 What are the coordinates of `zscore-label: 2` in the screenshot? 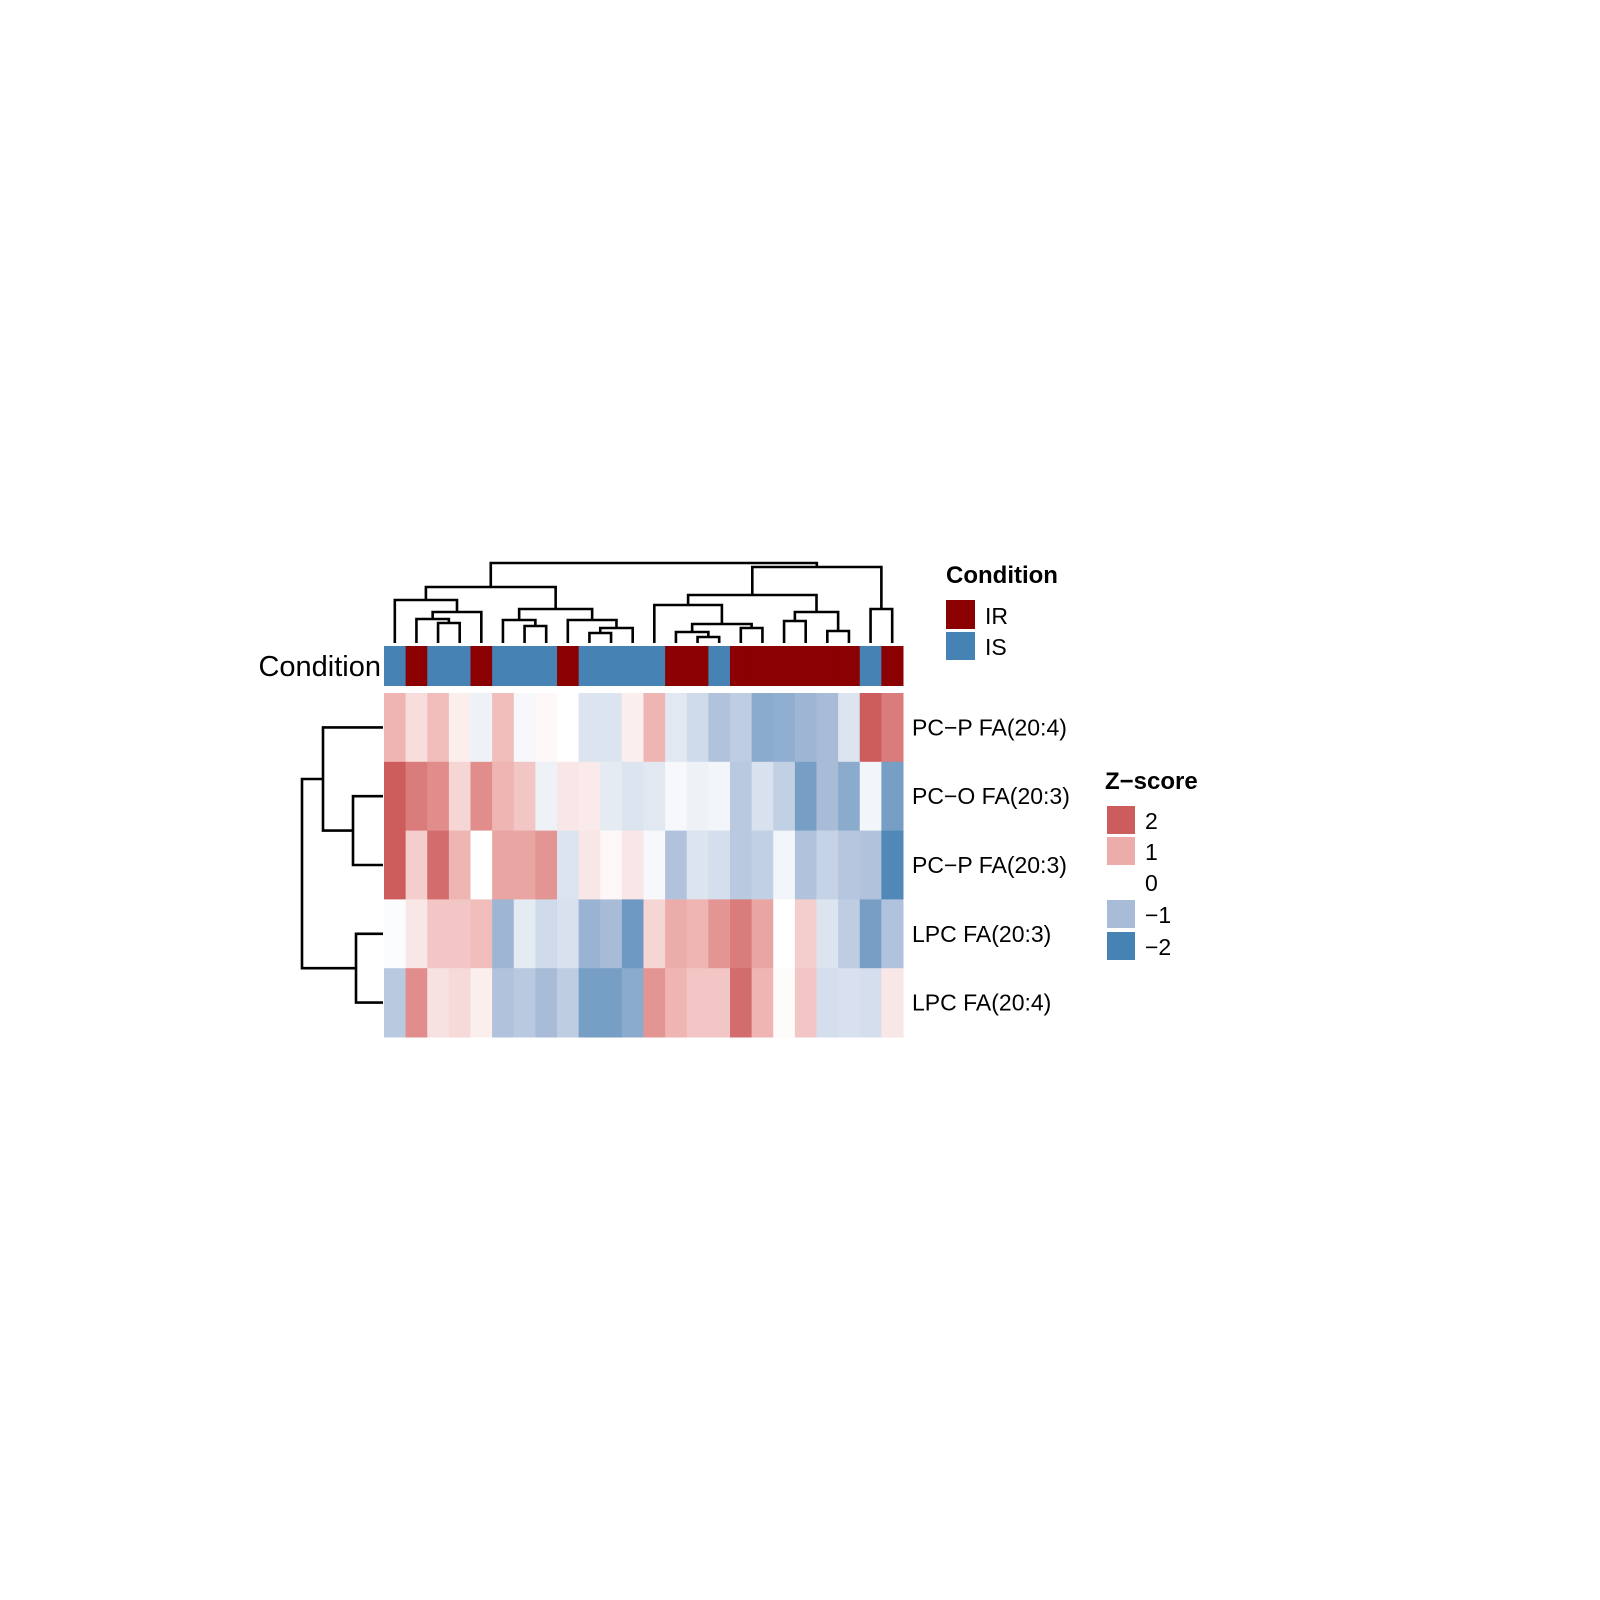 It's located at (1151, 821).